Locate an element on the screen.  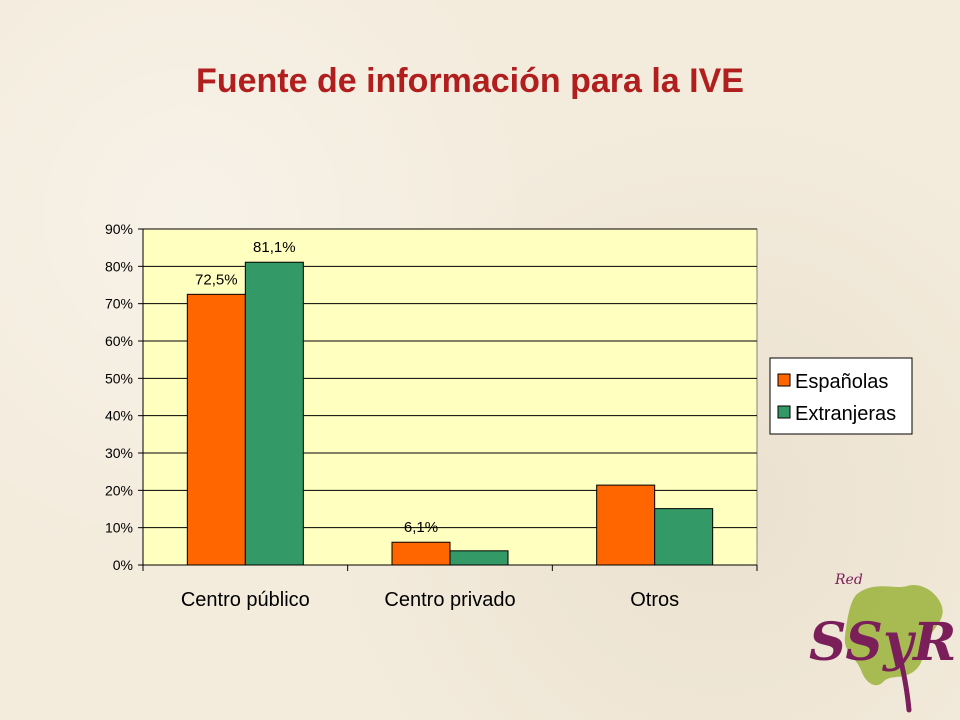
logo-label-main: SSyR is located at coordinates (882, 642).